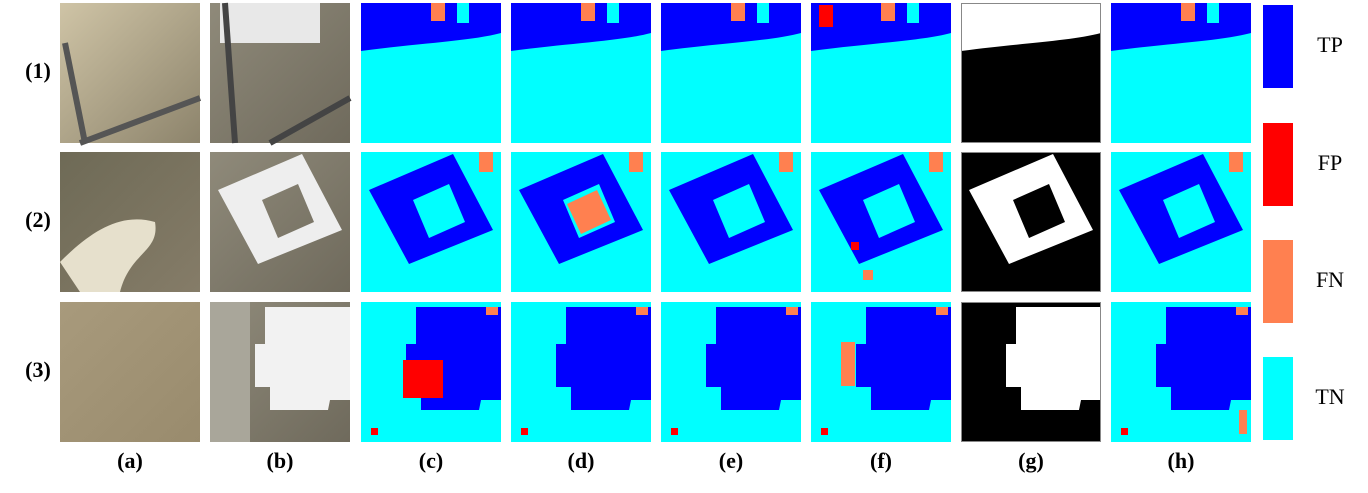 The image size is (1368, 493). Describe the element at coordinates (38, 70) in the screenshot. I see `row-label: (1)` at that location.